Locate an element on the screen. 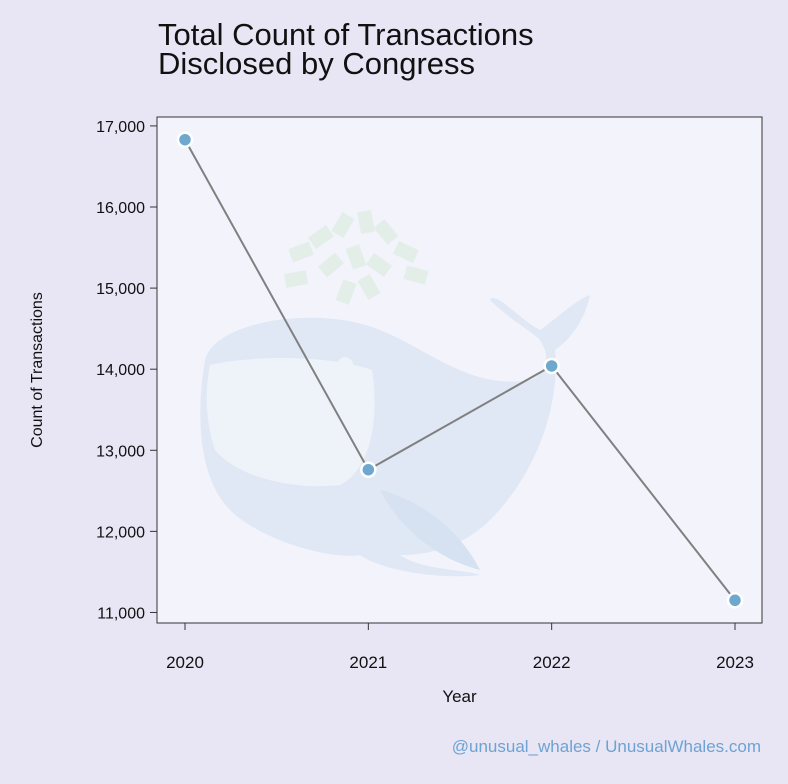 This screenshot has height=784, width=788. chart-title-line-2: Disclosed by Congress is located at coordinates (317, 63).